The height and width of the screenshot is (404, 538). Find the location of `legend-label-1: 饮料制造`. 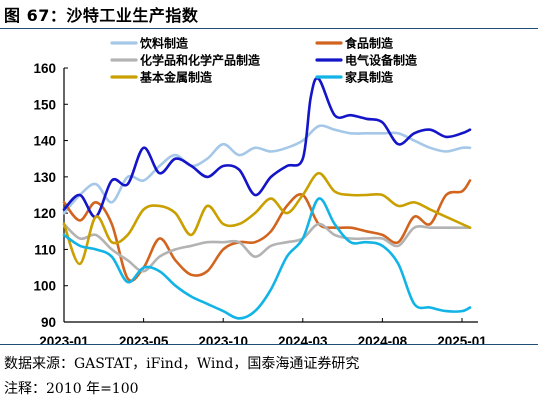

legend-label-1: 饮料制造 is located at coordinates (164, 43).